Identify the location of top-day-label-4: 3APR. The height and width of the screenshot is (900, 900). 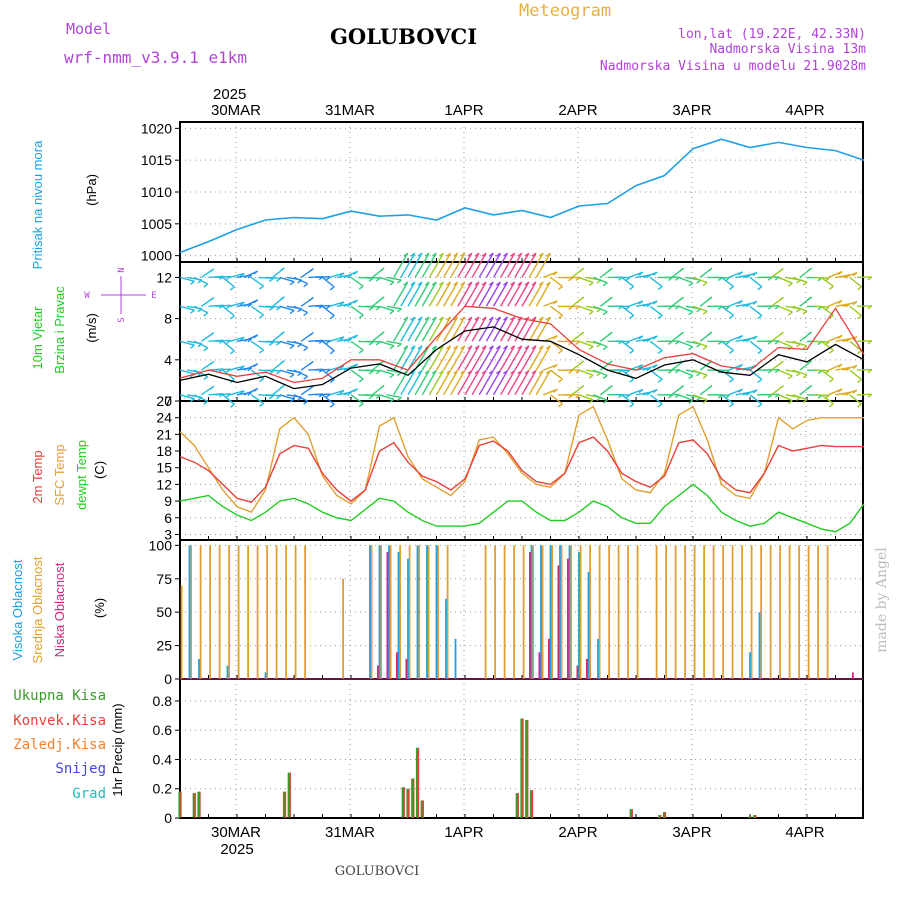
(691, 110).